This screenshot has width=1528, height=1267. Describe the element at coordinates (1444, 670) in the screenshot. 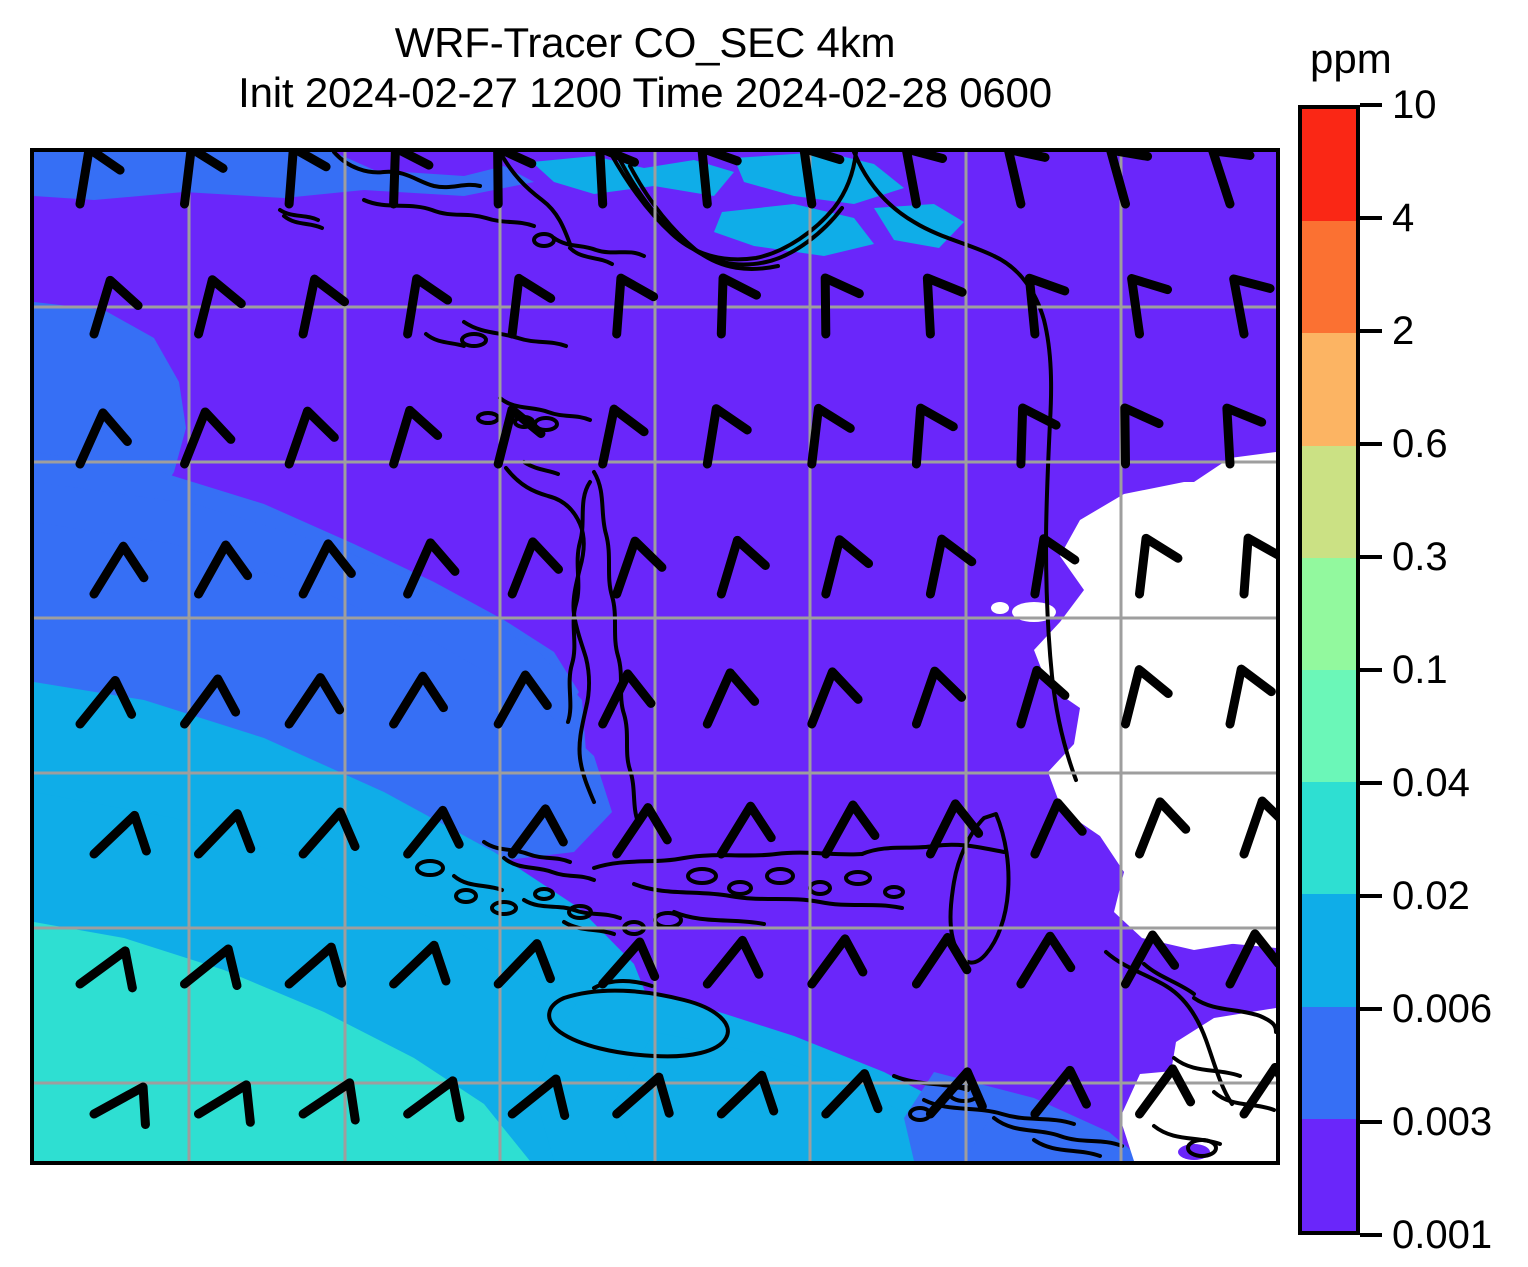

I see `colorbar-tick-labels: 10 4 2 0.6 0.3 0.1 0.04 0.02 0.006 0.003 0.001` at that location.